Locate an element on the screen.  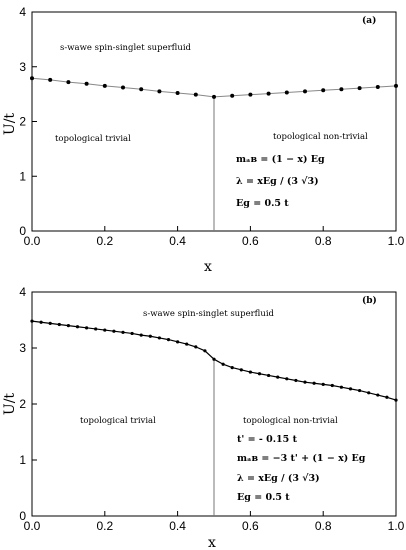
x-tick-label-a-3: 0.6 is located at coordinates (250, 241).